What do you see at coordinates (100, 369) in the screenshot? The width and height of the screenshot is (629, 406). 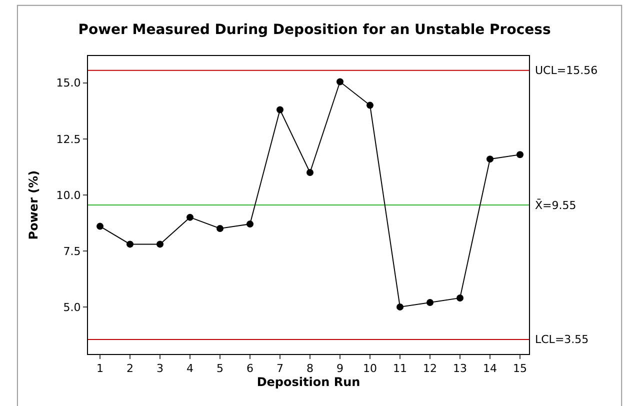 I see `x-tick-label: 1` at bounding box center [100, 369].